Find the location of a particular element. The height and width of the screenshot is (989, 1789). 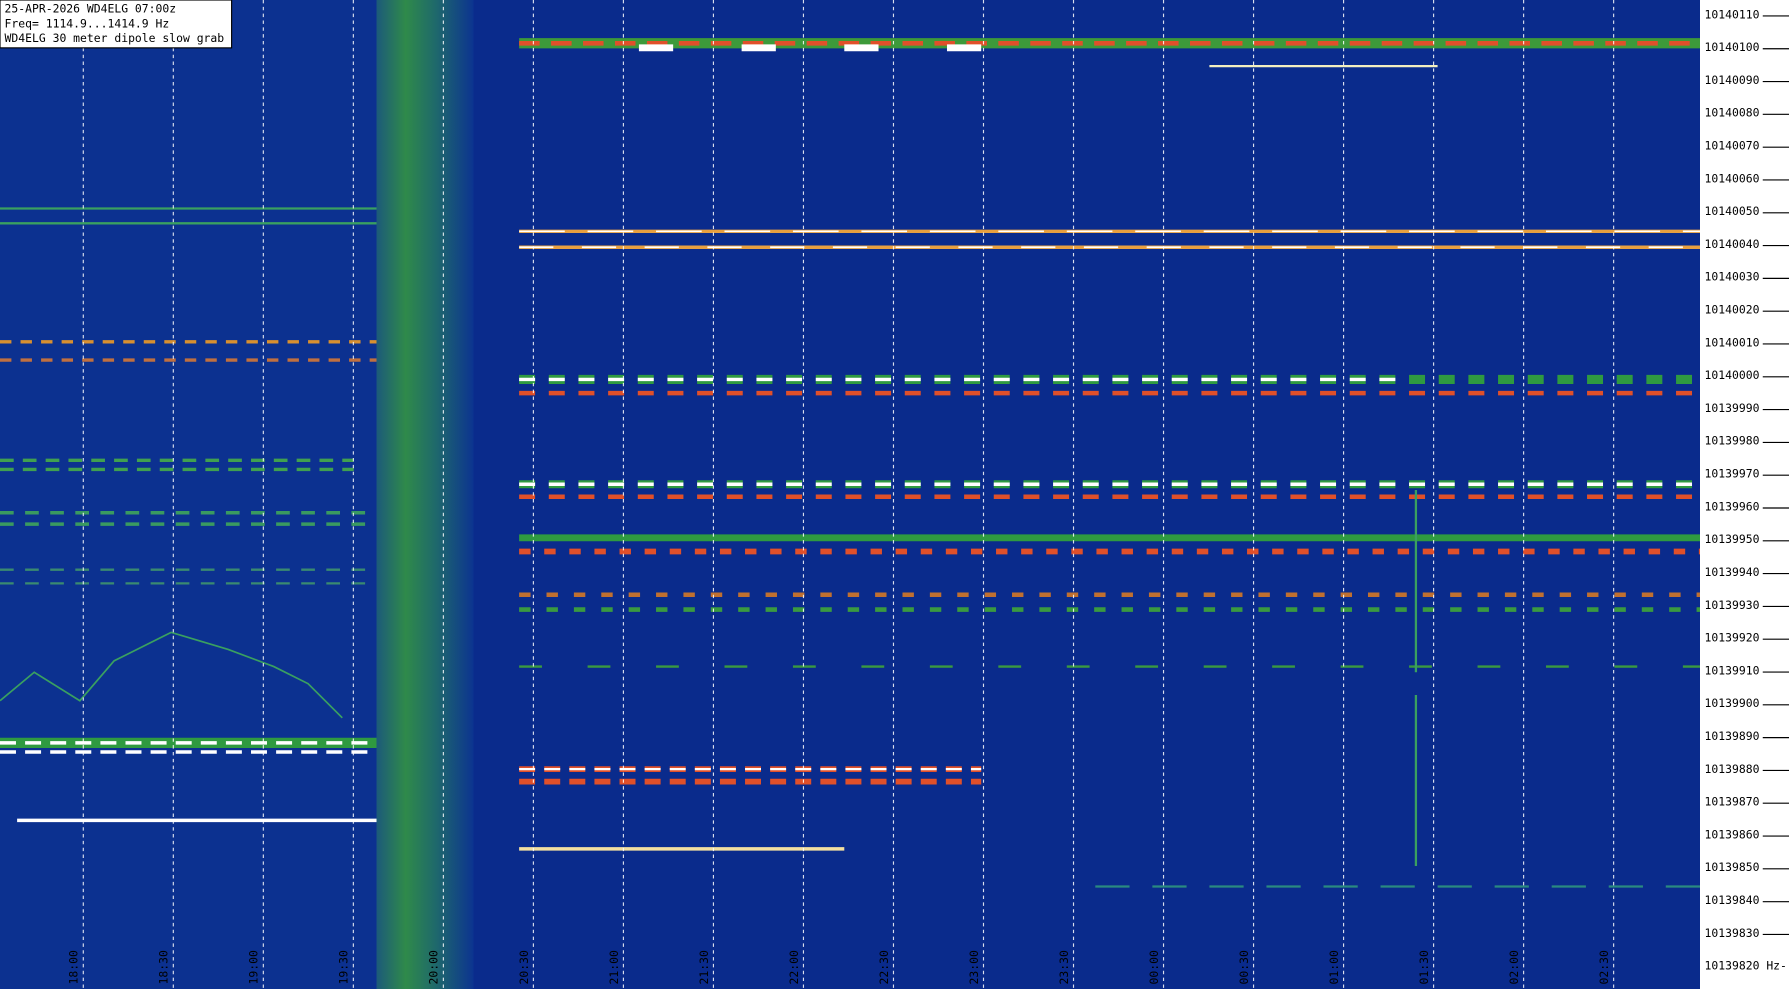

time-label: 20:00 is located at coordinates (434, 967).